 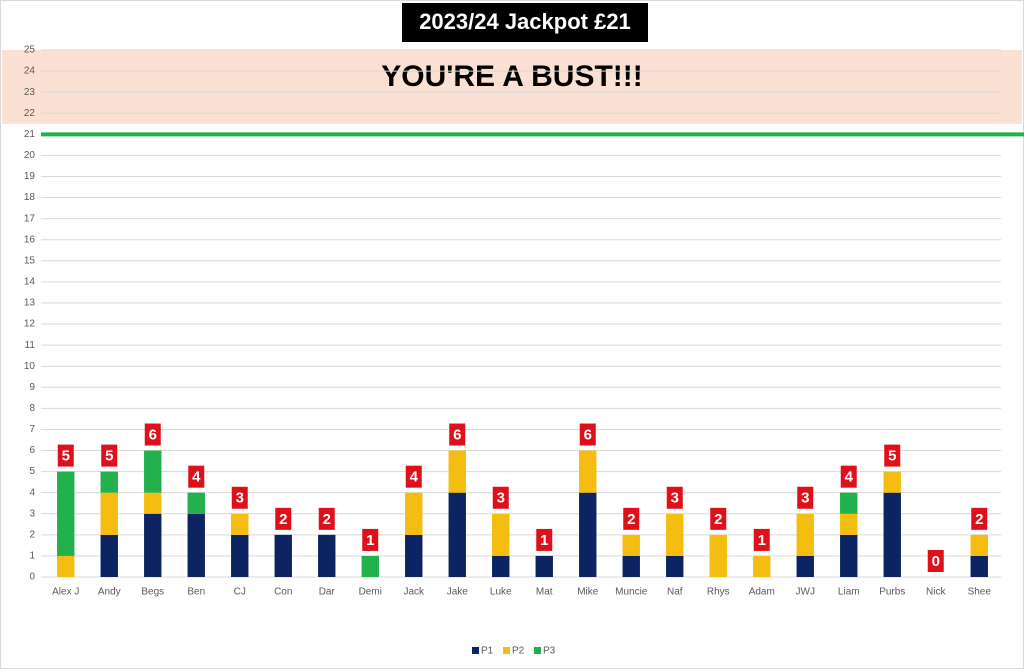 I want to click on x-tick-label: Dar, so click(x=327, y=592).